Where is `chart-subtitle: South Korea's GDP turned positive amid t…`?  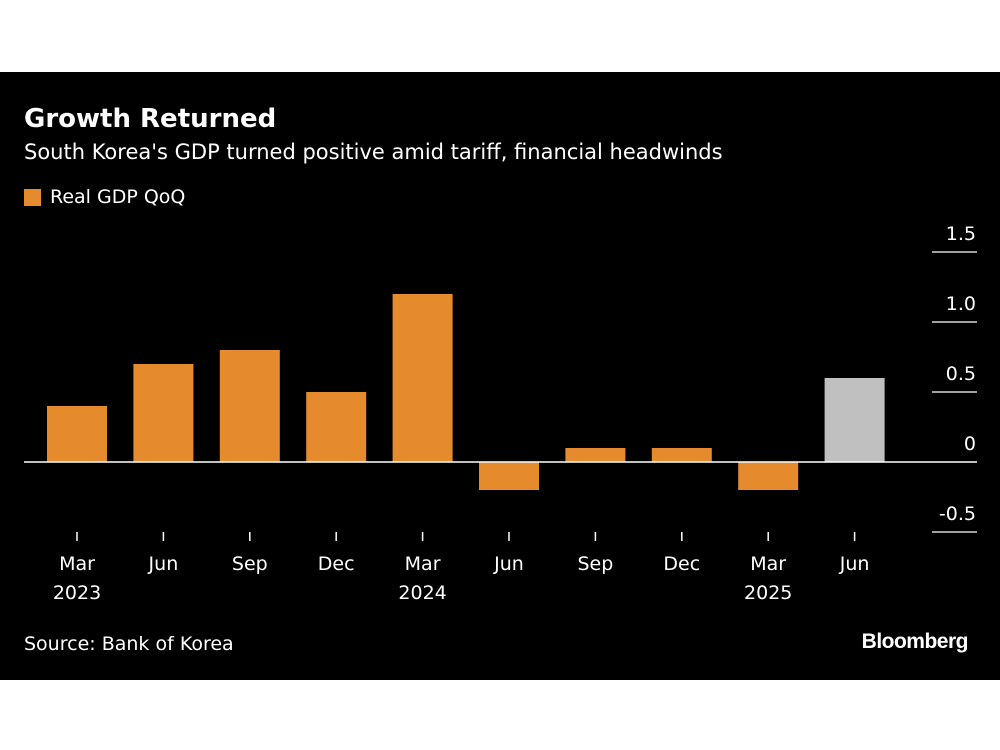
chart-subtitle: South Korea's GDP turned positive amid t… is located at coordinates (373, 152).